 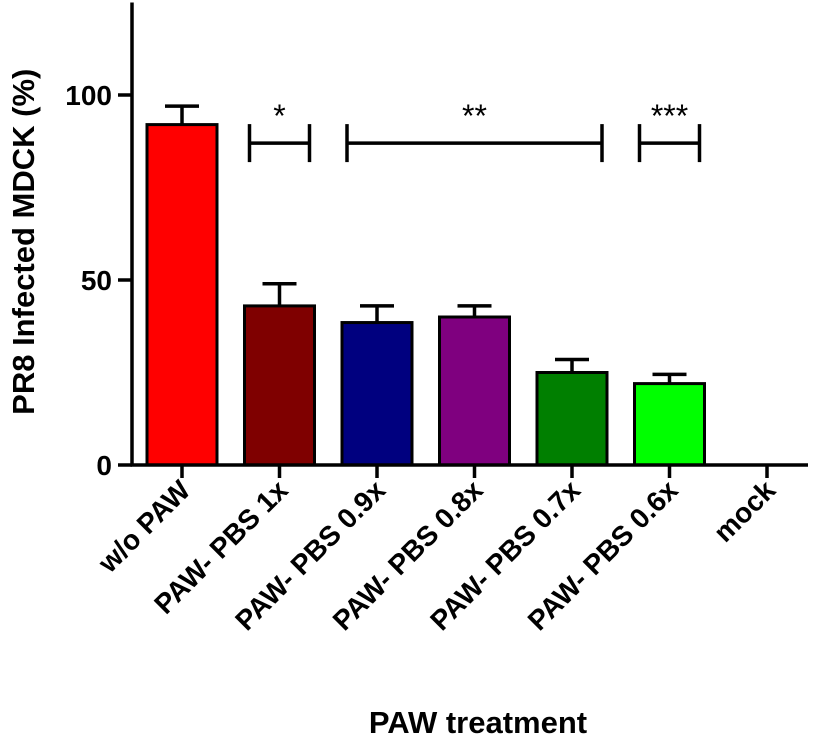 I want to click on x-axis-title: PAW treatment, so click(x=478, y=722).